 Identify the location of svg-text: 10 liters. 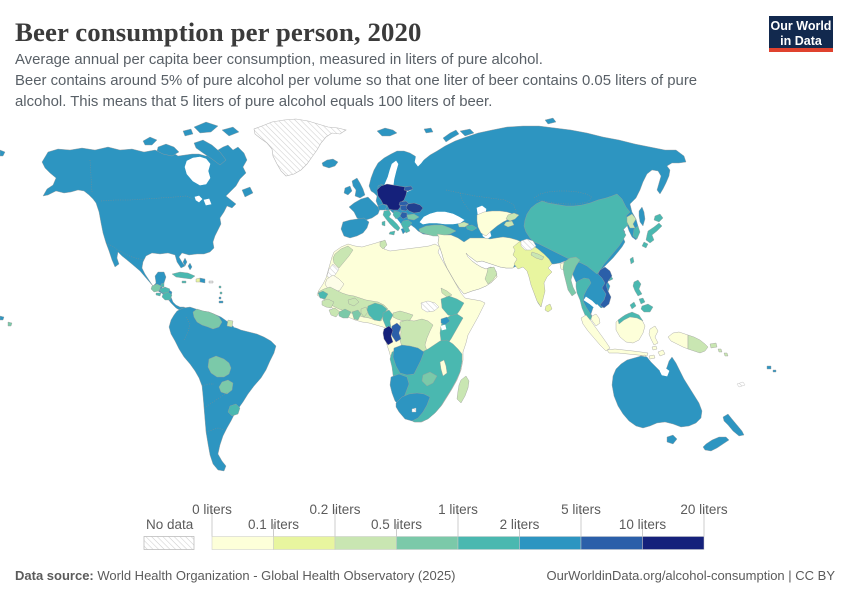
(643, 524).